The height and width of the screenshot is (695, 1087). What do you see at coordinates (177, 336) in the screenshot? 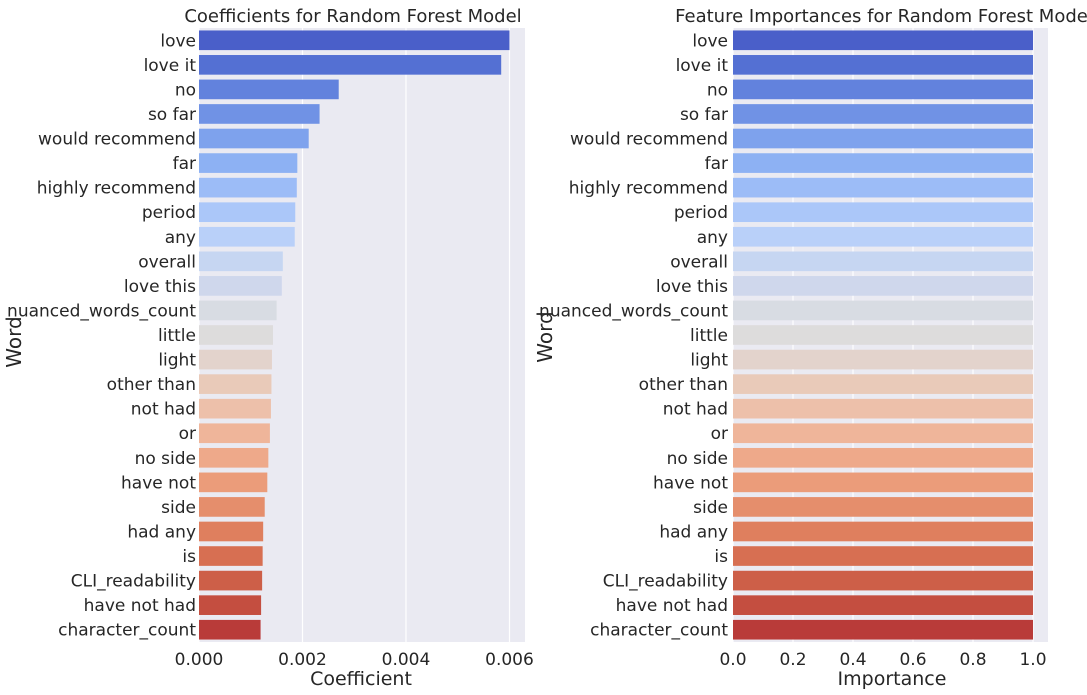
I see `y-tick-label: little` at bounding box center [177, 336].